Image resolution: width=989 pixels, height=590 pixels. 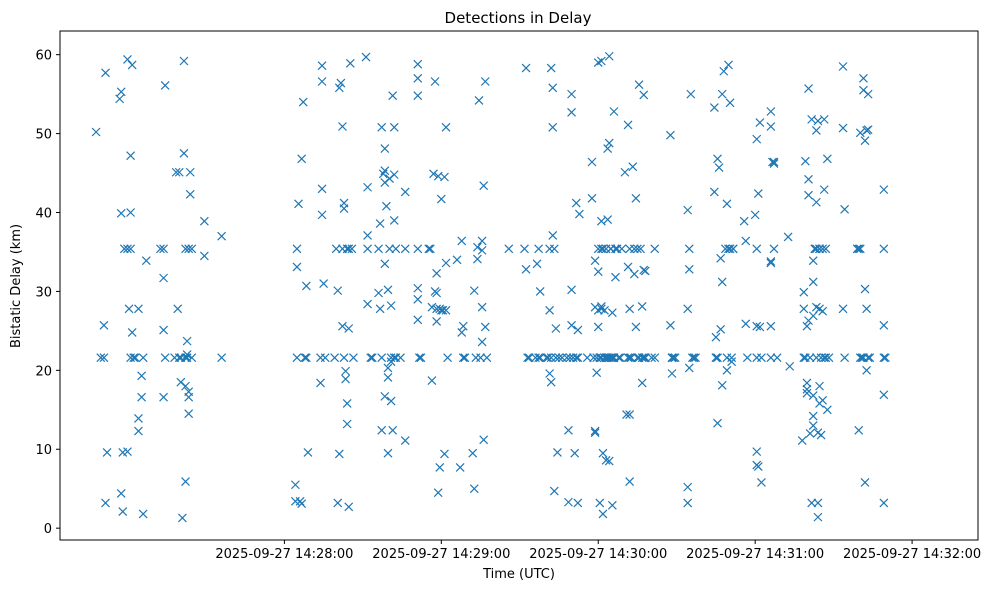 I want to click on x-tick-label: 2025-09-27 14:31:00, so click(x=755, y=554).